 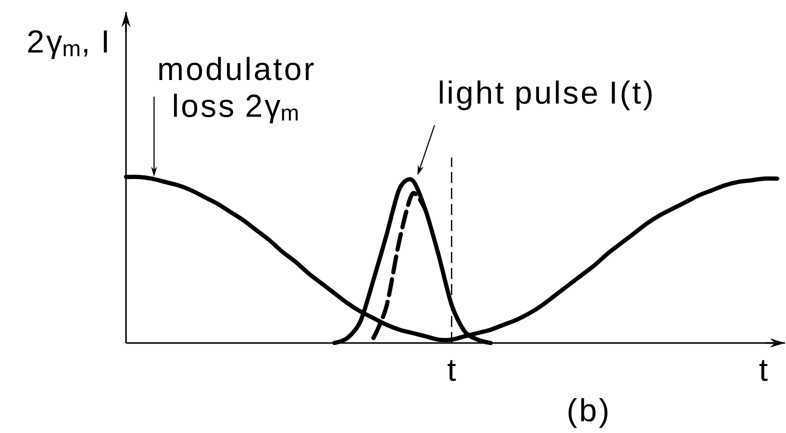 I want to click on text: (b), so click(x=588, y=413).